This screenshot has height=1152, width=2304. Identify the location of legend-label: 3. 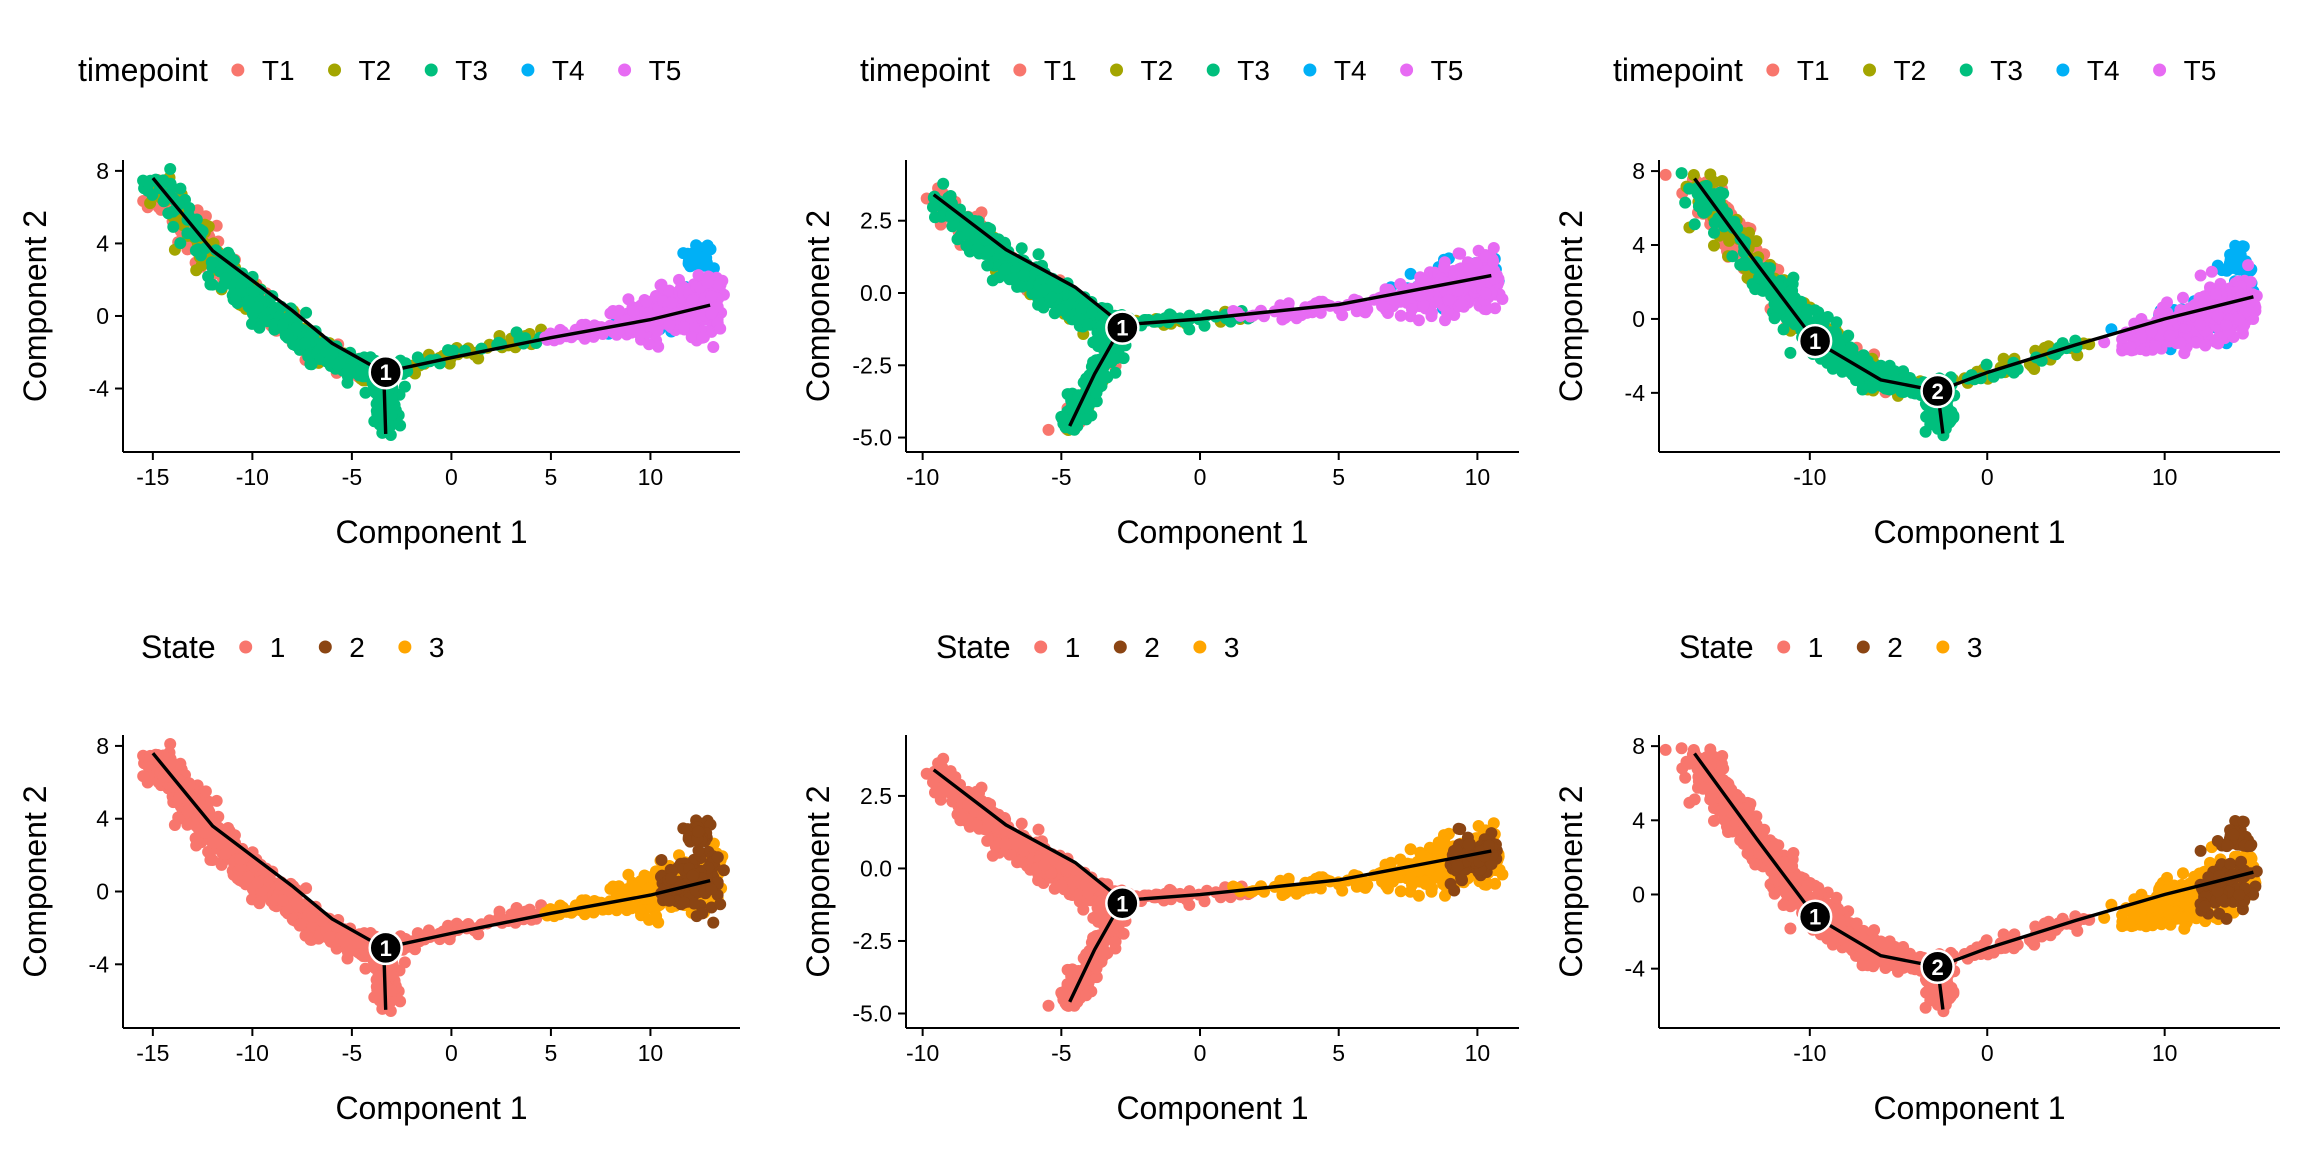
(437, 647).